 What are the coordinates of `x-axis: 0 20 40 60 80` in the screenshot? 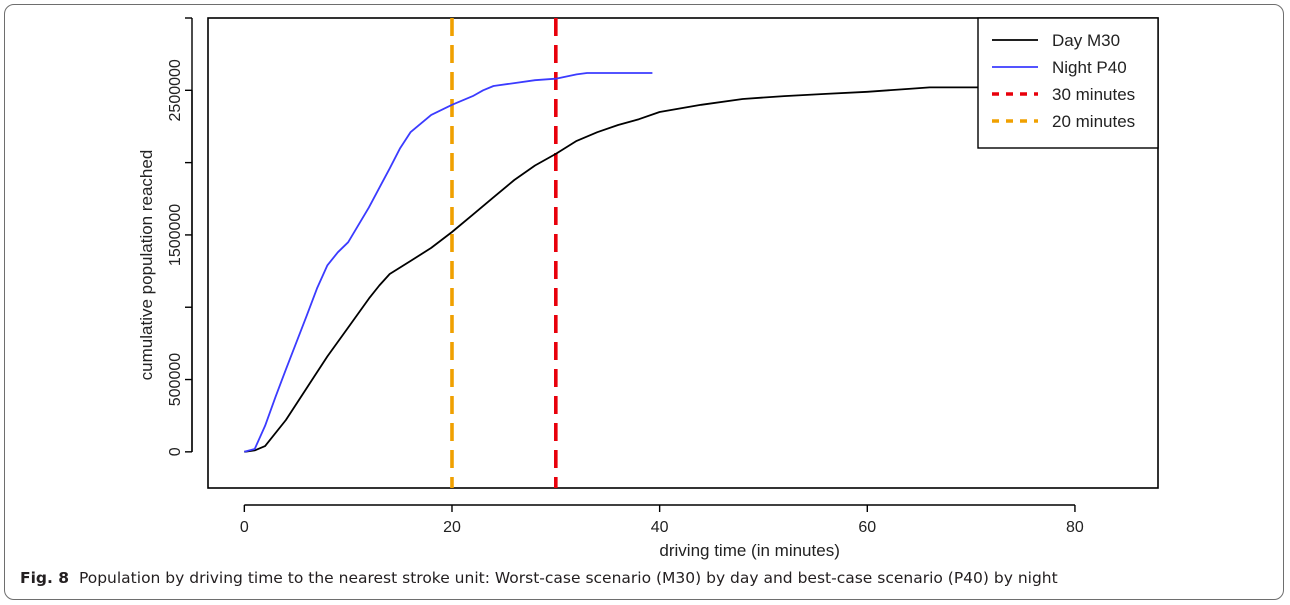 It's located at (662, 520).